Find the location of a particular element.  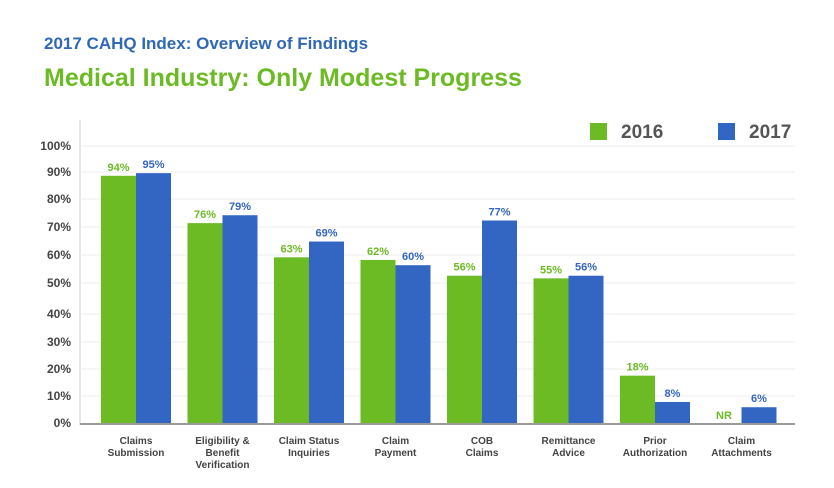

category-label: Claim Status is located at coordinates (309, 441).